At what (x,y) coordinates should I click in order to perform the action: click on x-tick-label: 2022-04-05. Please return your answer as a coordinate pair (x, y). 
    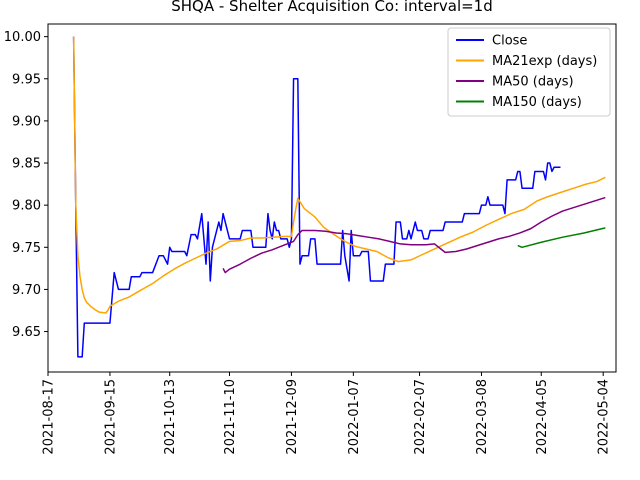
    Looking at the image, I should click on (542, 417).